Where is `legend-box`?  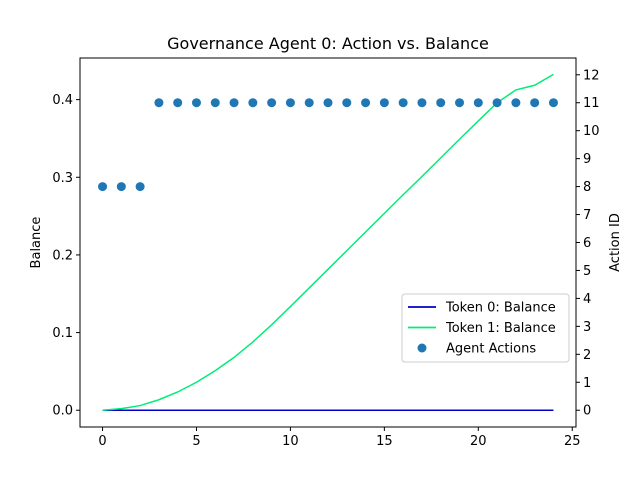
legend-box is located at coordinates (485, 328).